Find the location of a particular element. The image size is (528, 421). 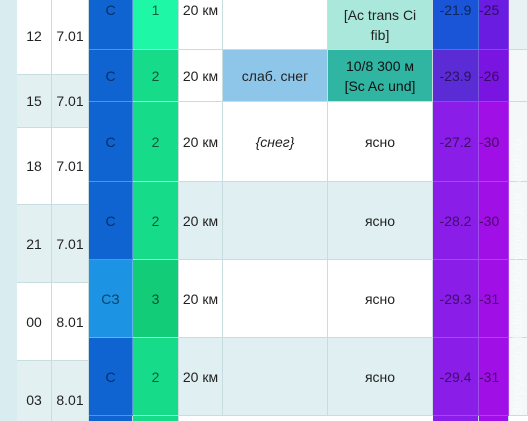

next-dir is located at coordinates (111, 418).